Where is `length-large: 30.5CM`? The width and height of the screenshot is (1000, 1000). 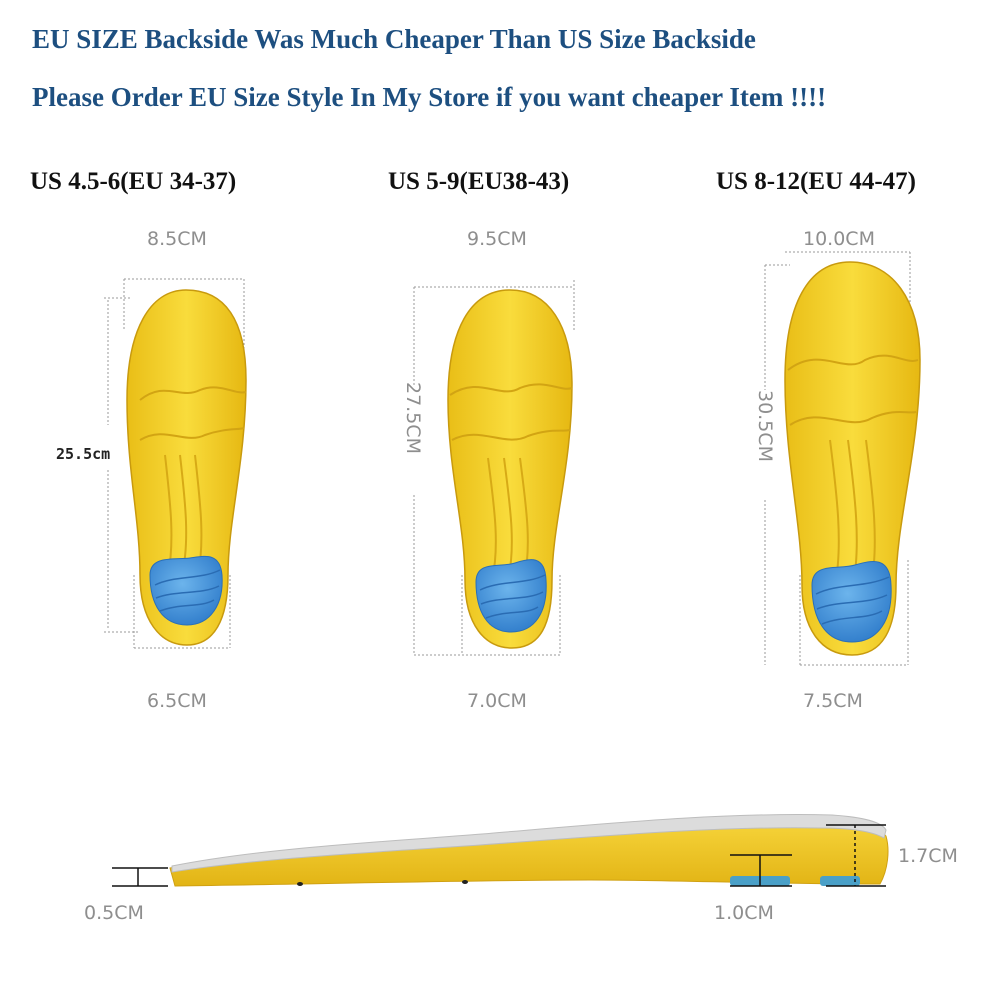
length-large: 30.5CM is located at coordinates (765, 426).